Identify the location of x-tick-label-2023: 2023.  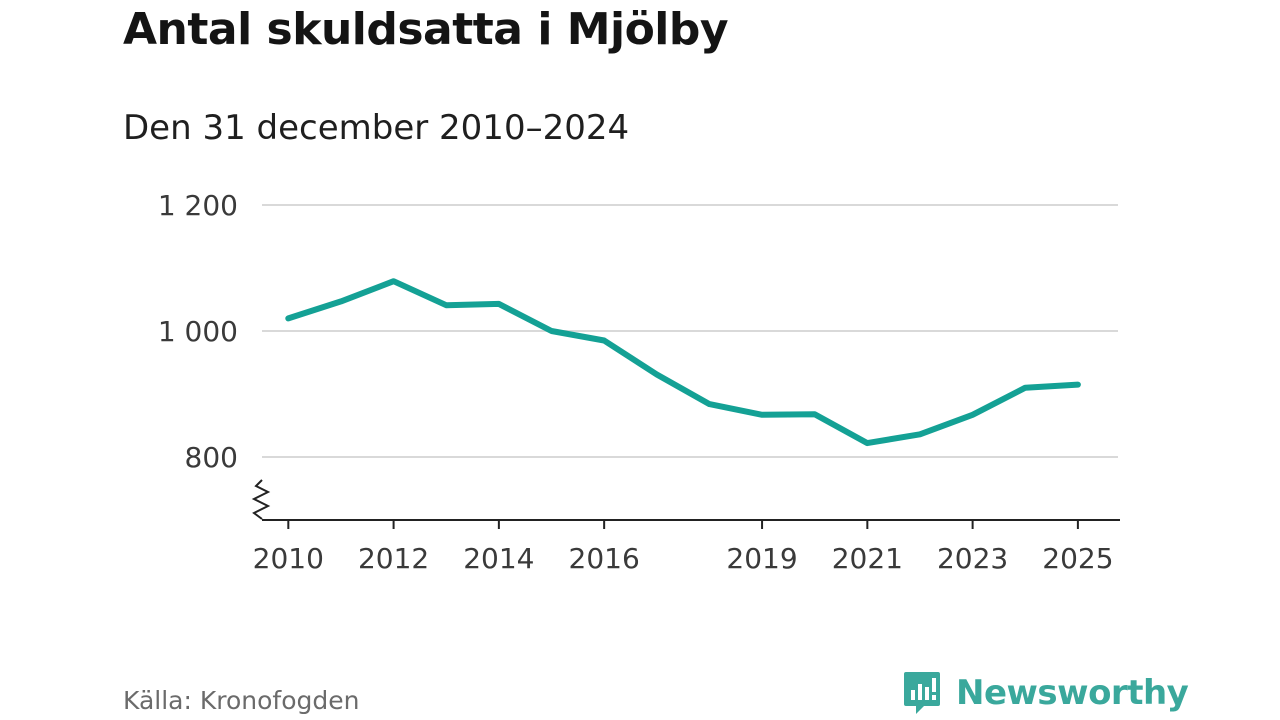
(972, 558).